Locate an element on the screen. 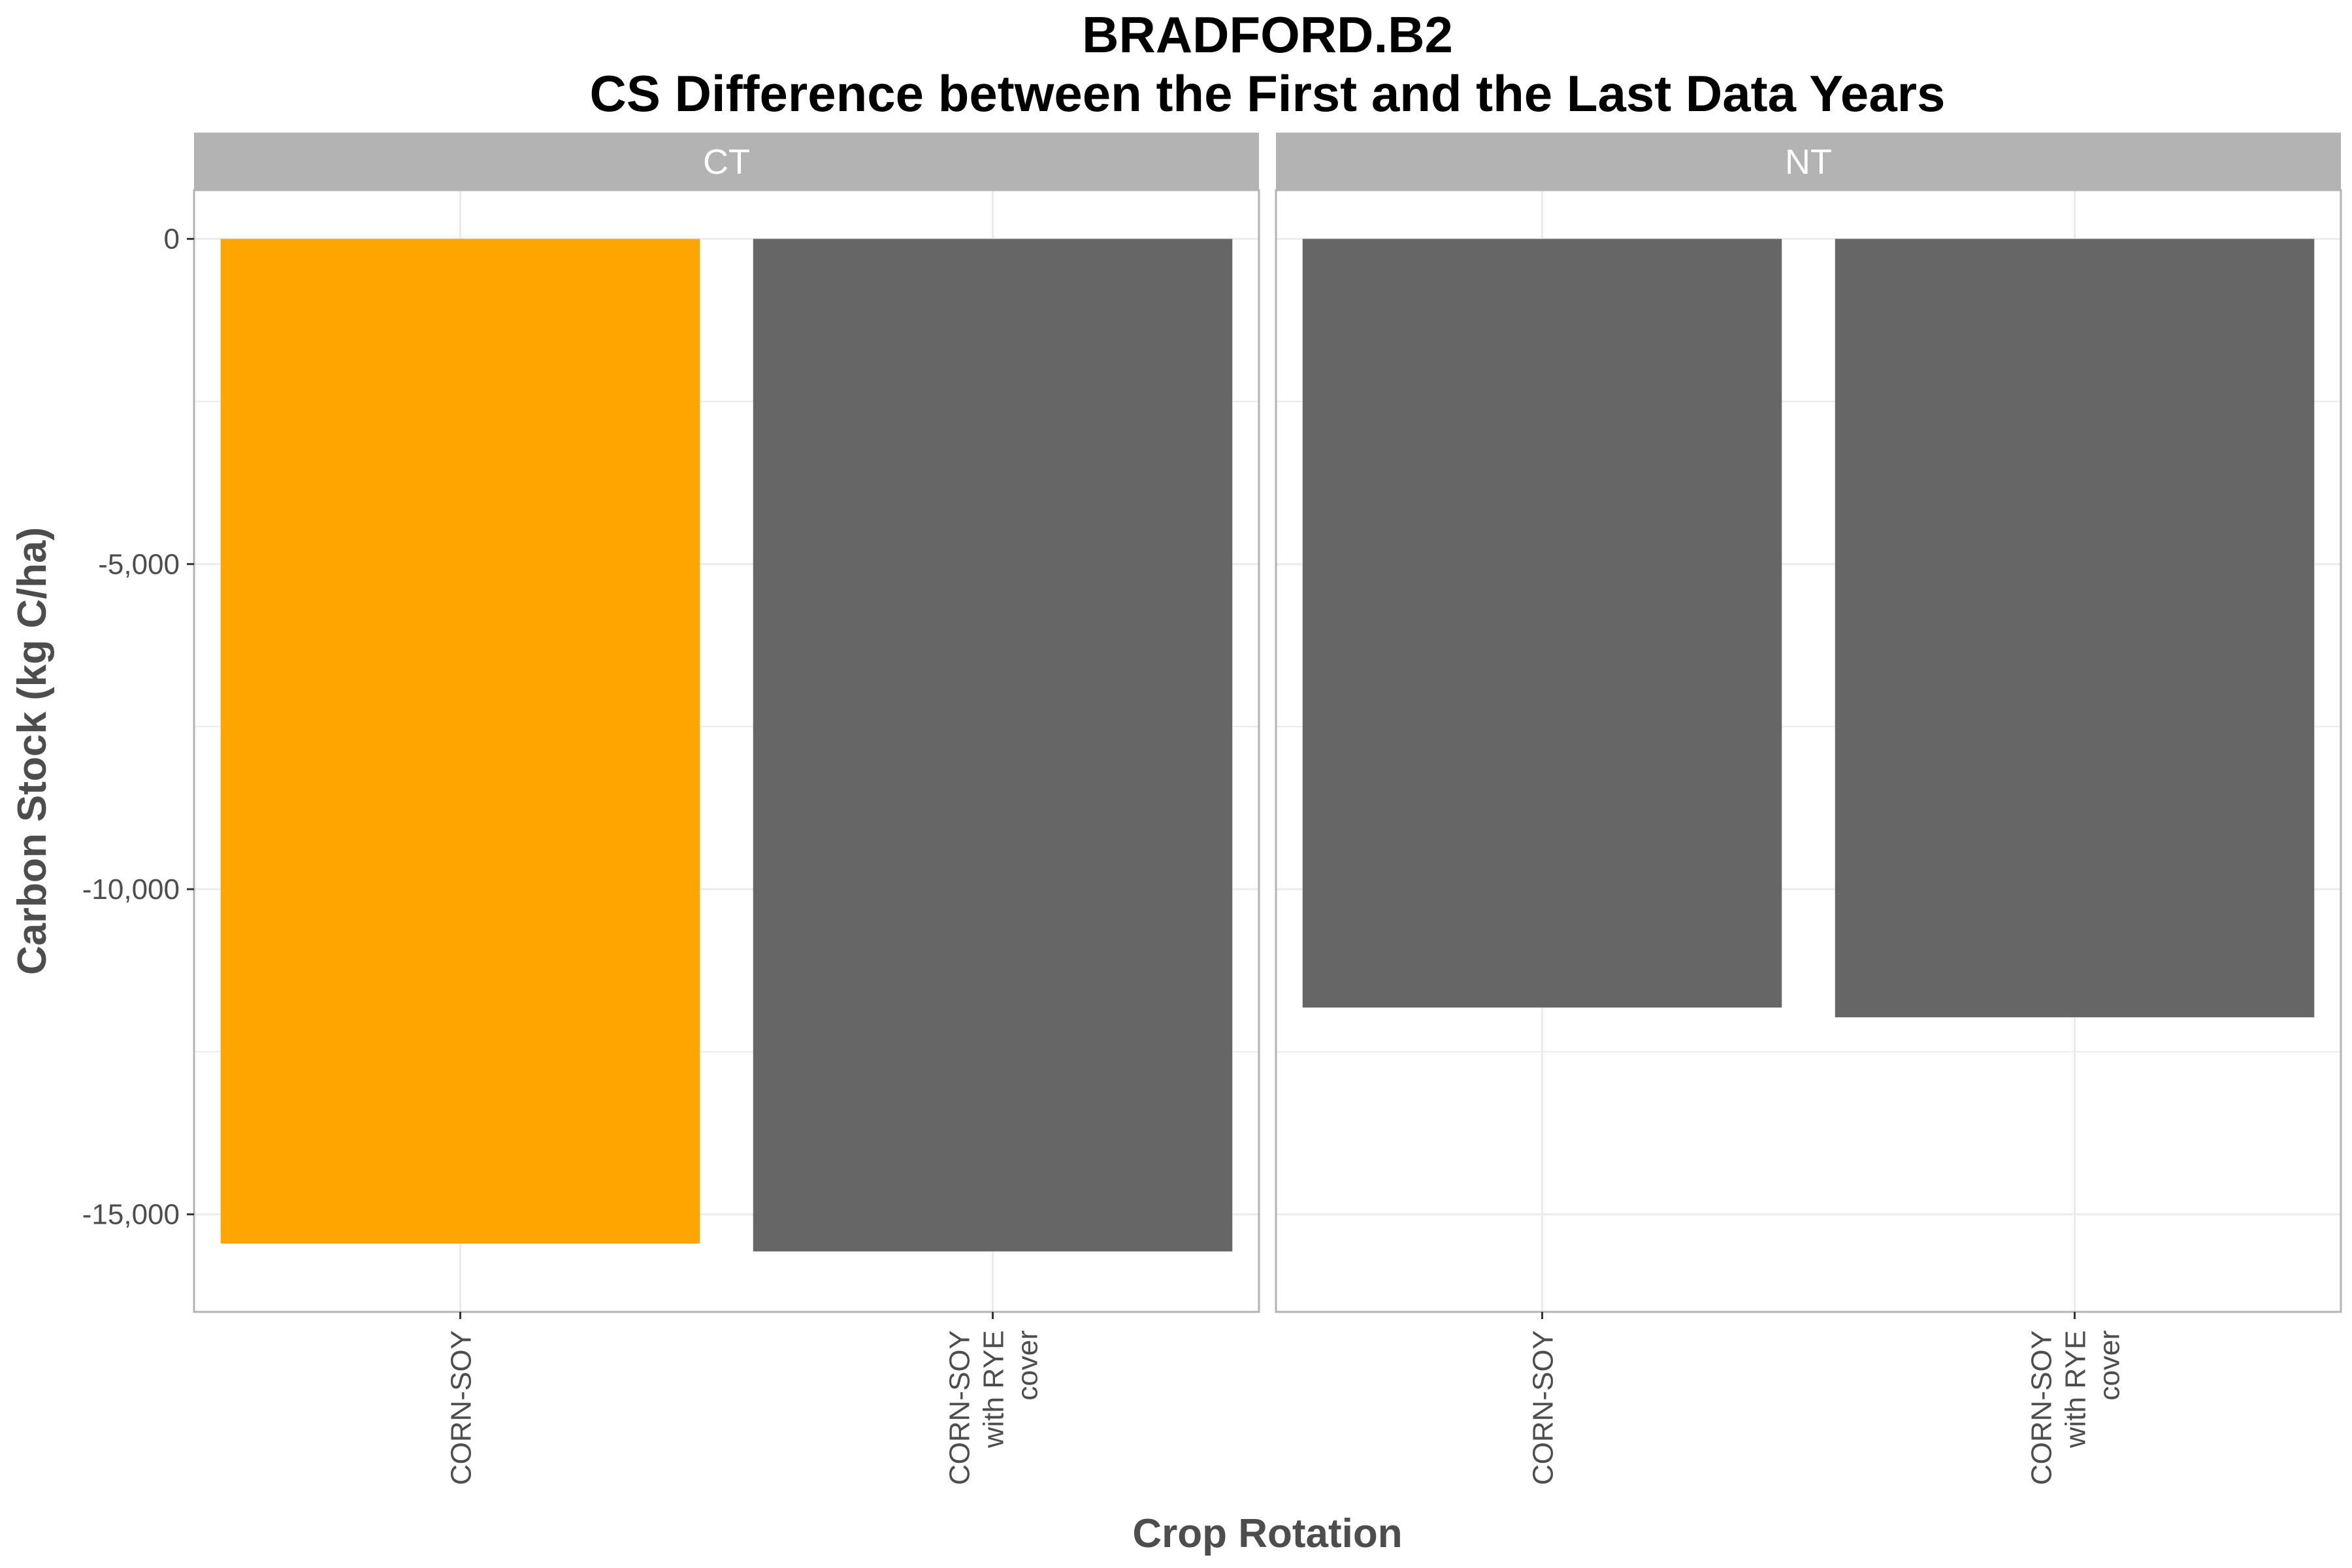 This screenshot has height=1568, width=2352. y-tick-label: -15,000 is located at coordinates (131, 1215).